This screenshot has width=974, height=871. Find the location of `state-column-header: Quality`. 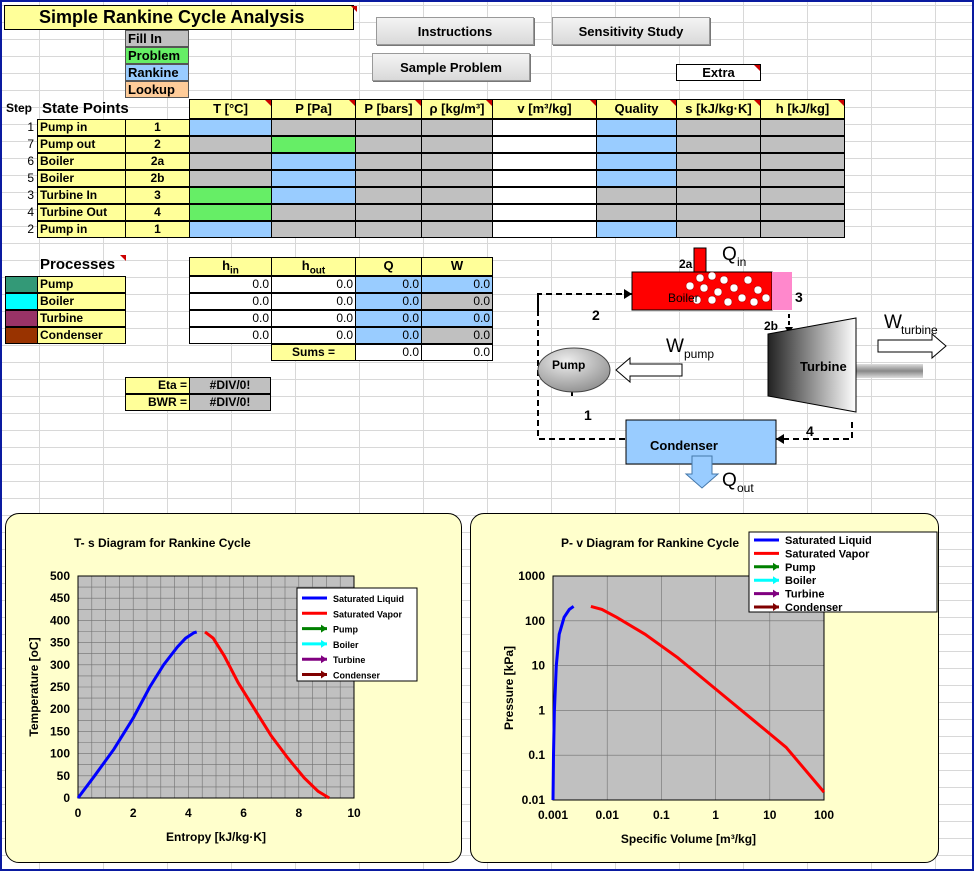

state-column-header: Quality is located at coordinates (636, 109).